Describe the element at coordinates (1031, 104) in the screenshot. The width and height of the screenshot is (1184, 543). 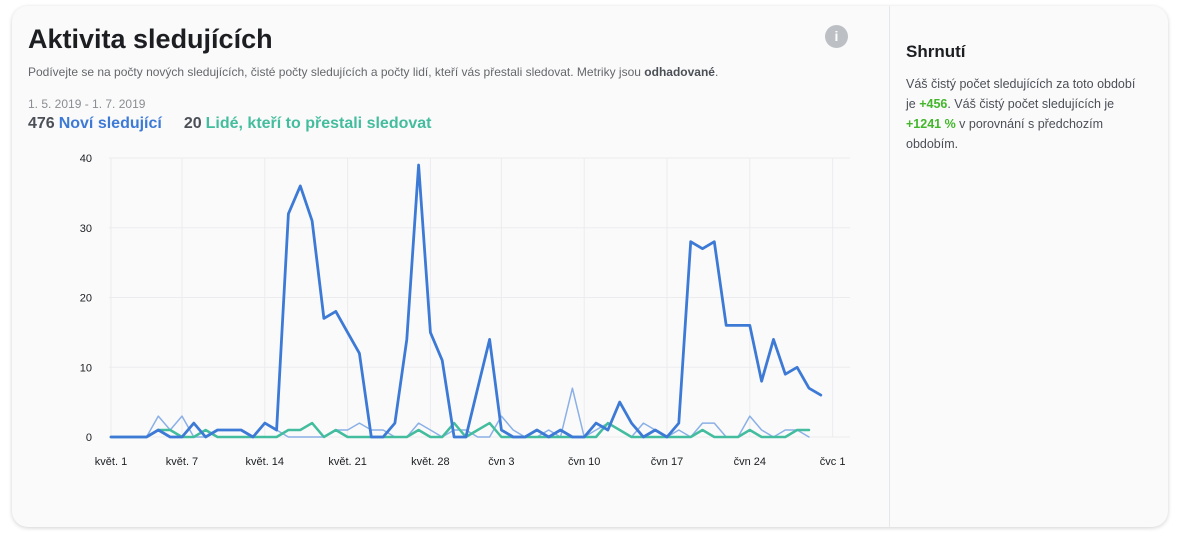
I see `summary-text-2: . Váš čistý počet sledujících je` at that location.